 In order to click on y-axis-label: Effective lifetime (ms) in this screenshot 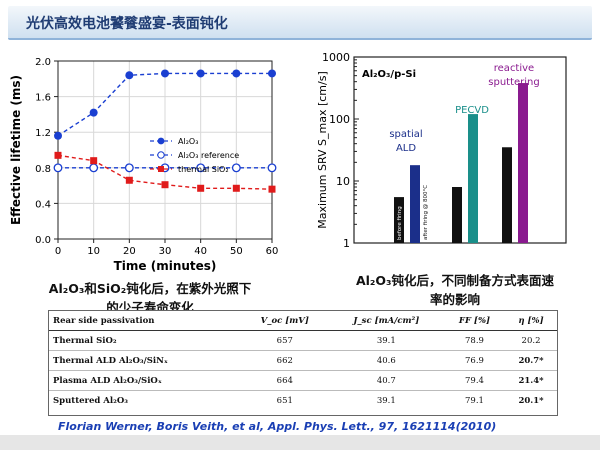, I will do `click(16, 150)`.